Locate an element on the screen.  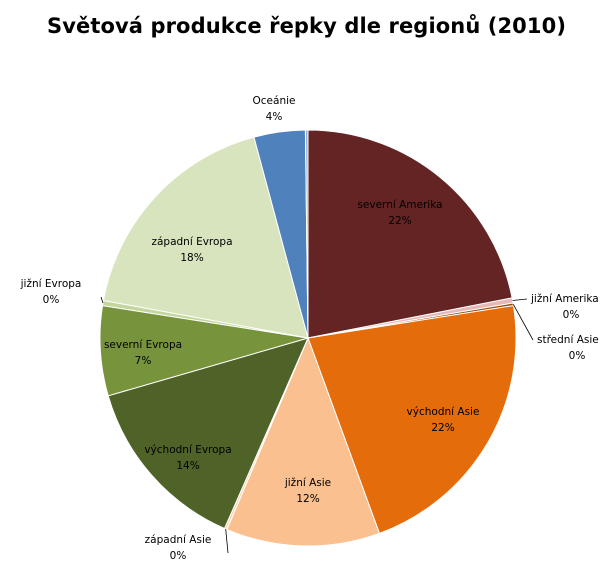
leader-line-jizni-amerika is located at coordinates (520, 299).